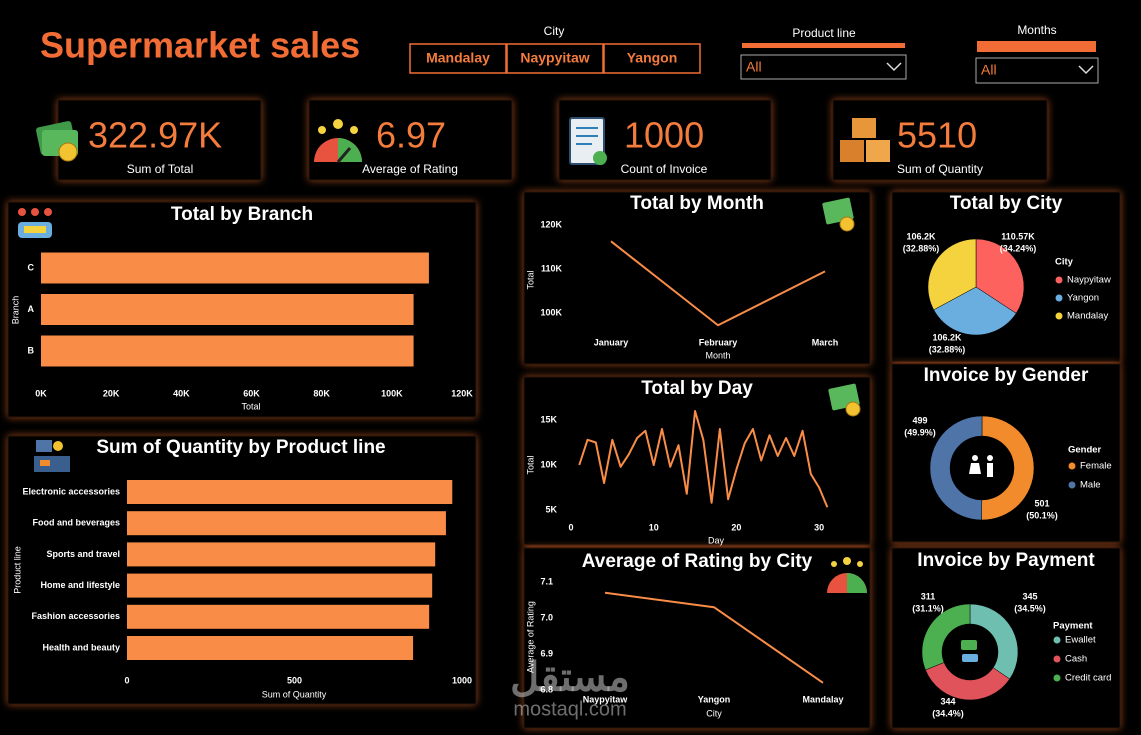  I want to click on legend-label: Mandalay, so click(1087, 316).